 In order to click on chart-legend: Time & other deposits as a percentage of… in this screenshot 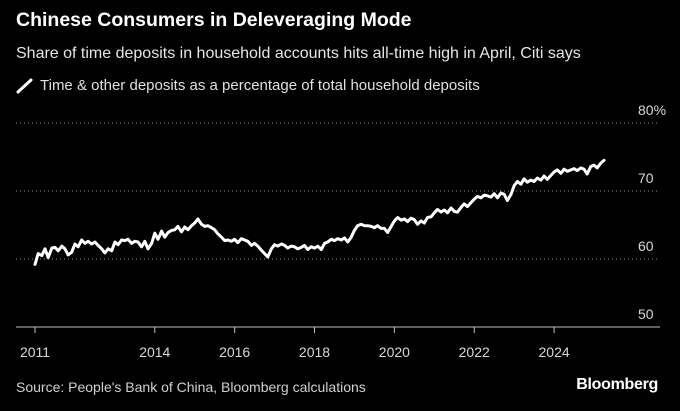, I will do `click(248, 85)`.